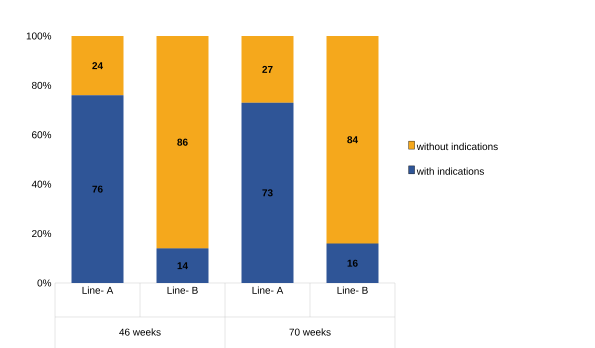 The width and height of the screenshot is (595, 348). Describe the element at coordinates (42, 234) in the screenshot. I see `y-tick-label: 20%` at that location.